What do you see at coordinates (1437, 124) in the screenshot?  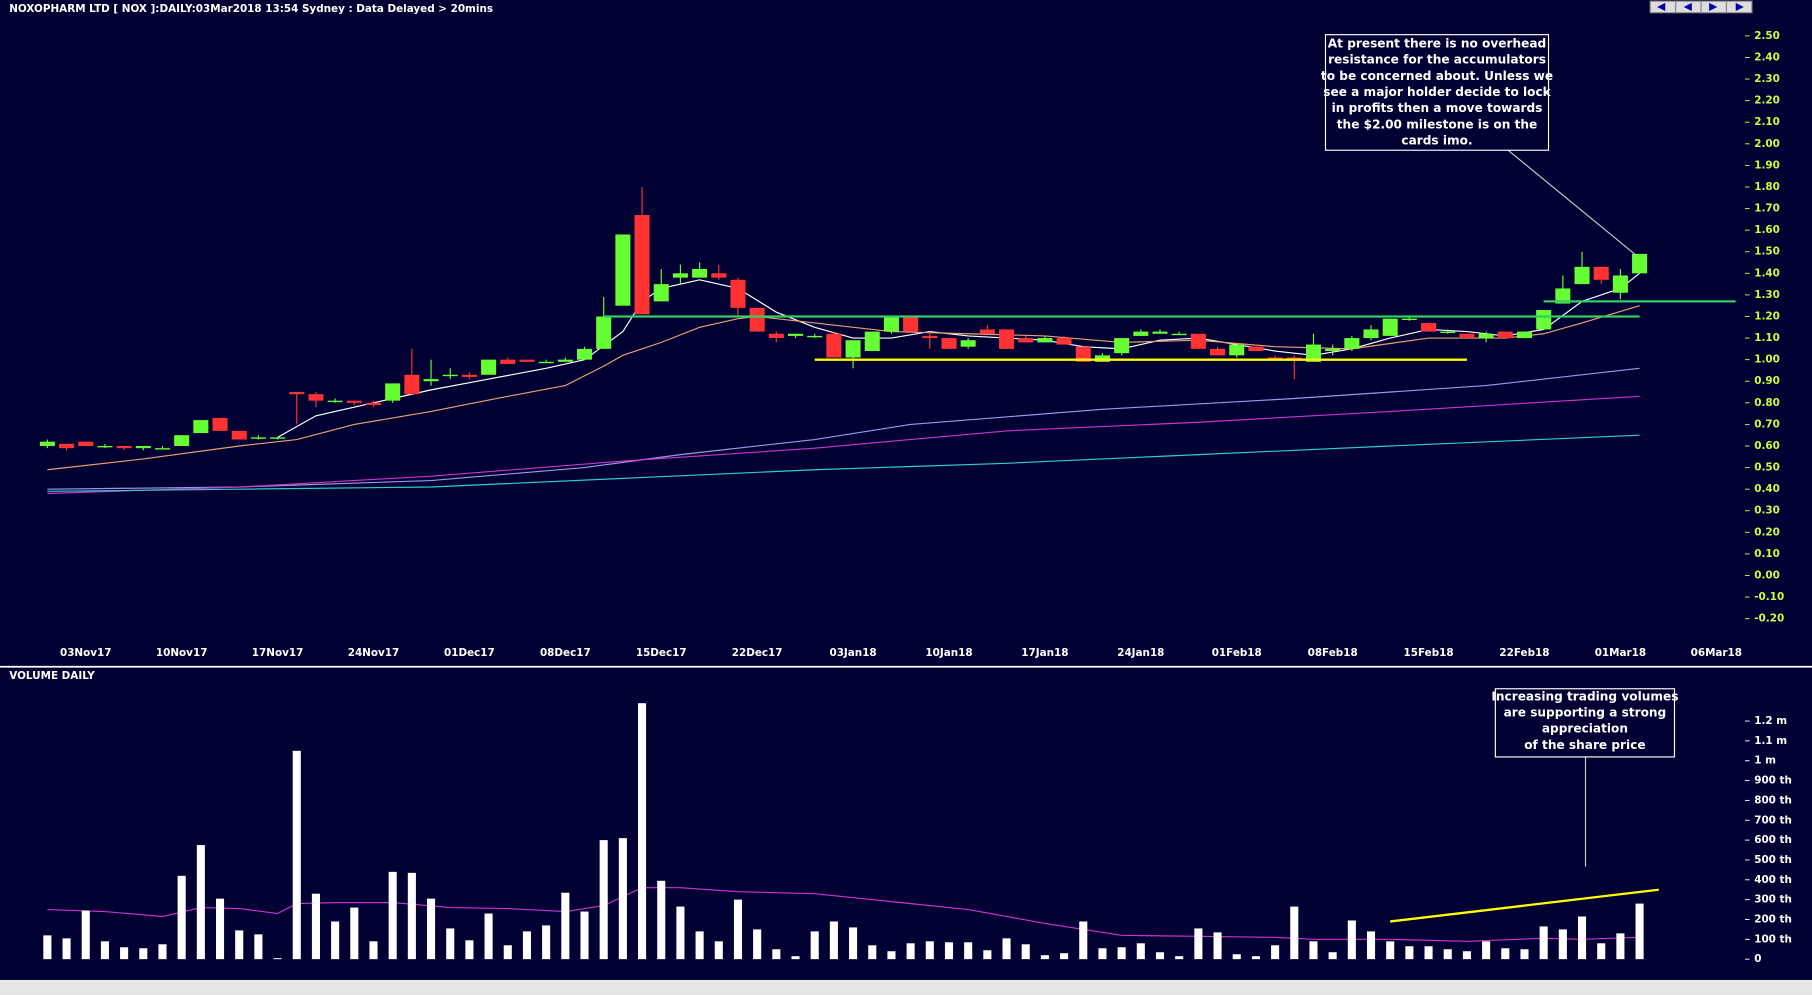 I see `annotation-text: the $2.00 milestone is on the` at bounding box center [1437, 124].